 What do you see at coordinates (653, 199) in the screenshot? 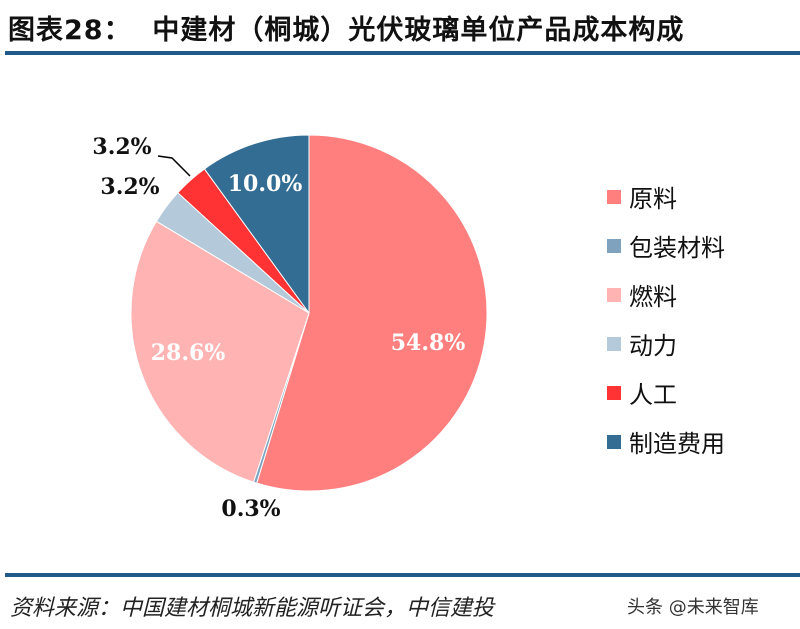
I see `legend-label: 原料` at bounding box center [653, 199].